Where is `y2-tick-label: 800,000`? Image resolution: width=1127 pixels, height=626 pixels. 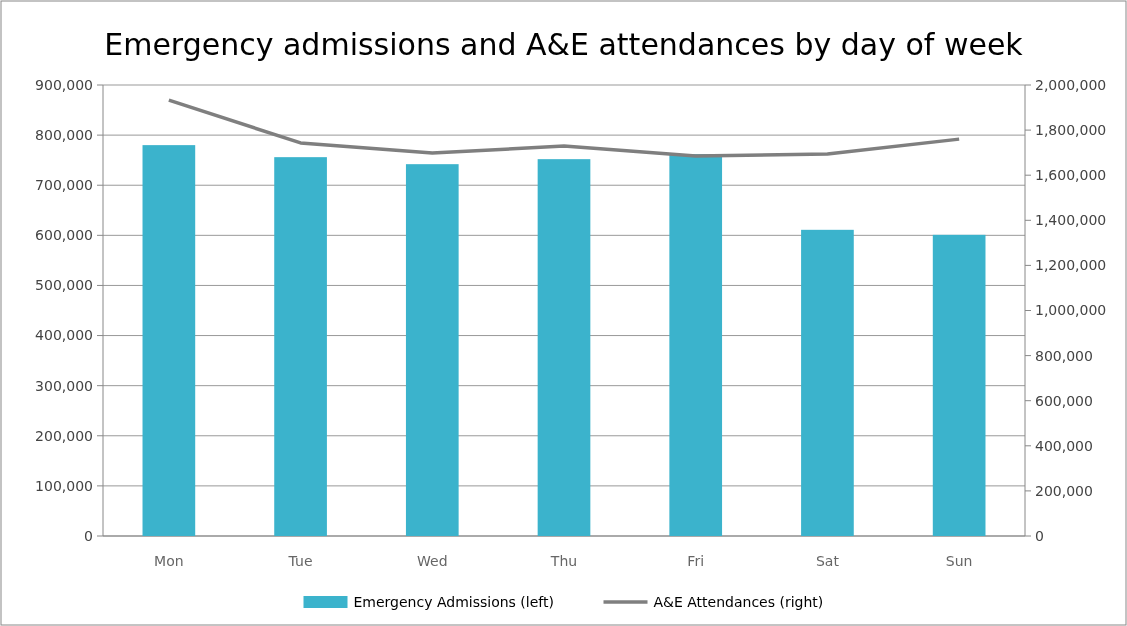
y2-tick-label: 800,000 is located at coordinates (1064, 355).